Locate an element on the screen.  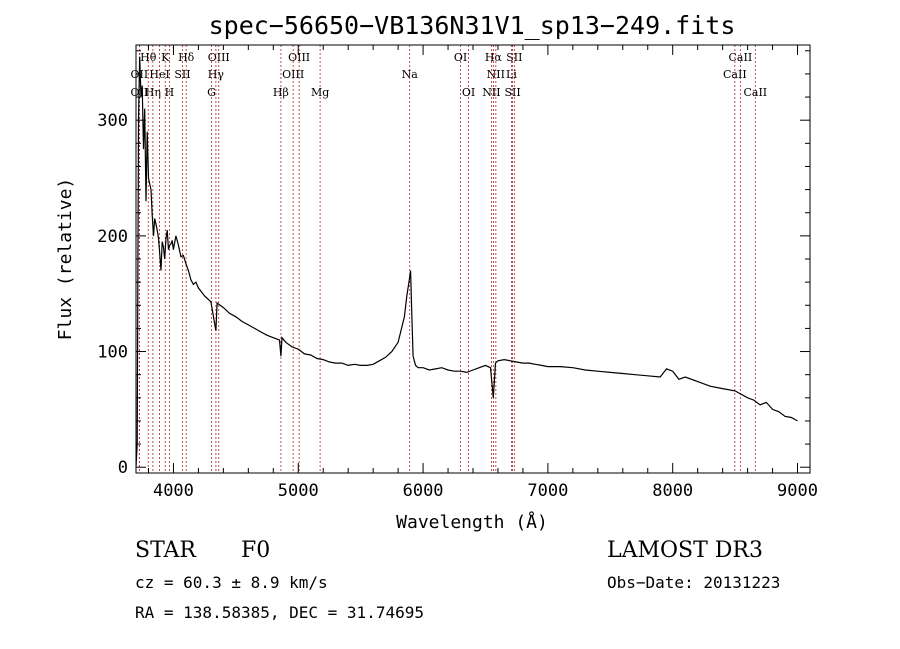
marker-label: Na is located at coordinates (410, 74).